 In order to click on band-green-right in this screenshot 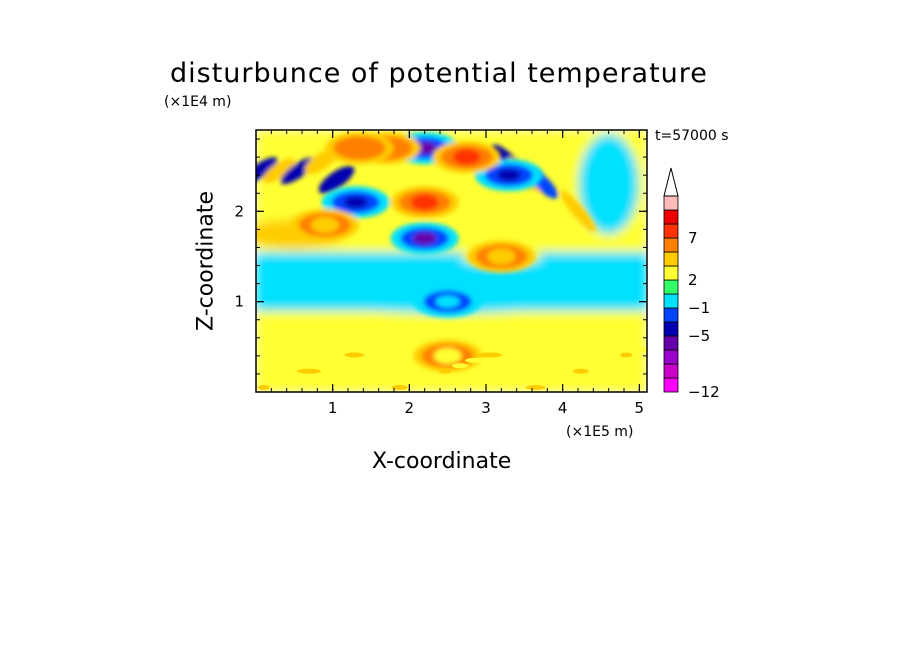, I will do `click(608, 184)`.